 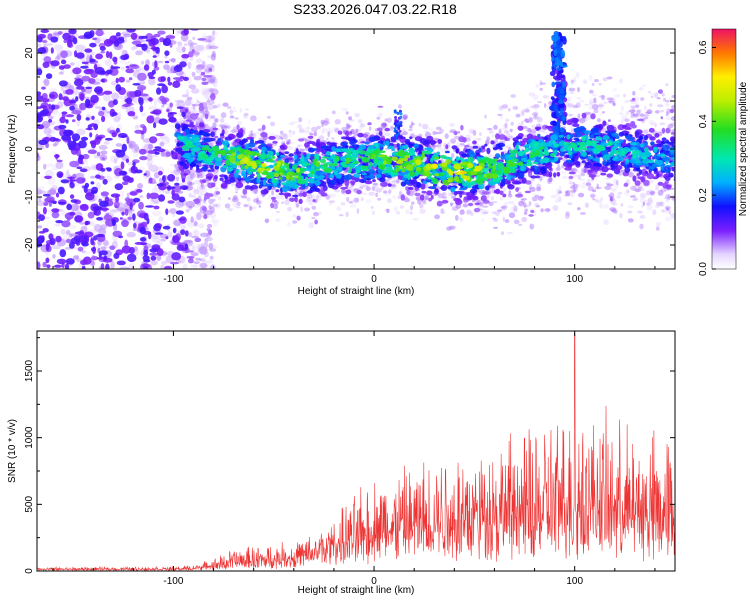 What do you see at coordinates (374, 581) in the screenshot?
I see `snr-xtick-label: 0` at bounding box center [374, 581].